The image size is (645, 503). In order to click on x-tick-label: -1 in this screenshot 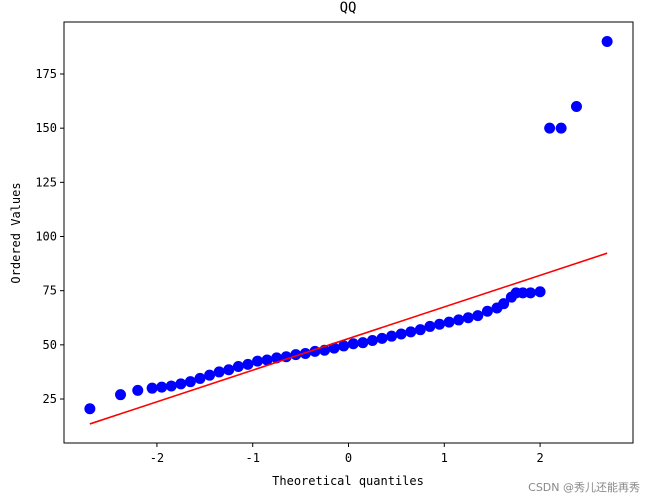, I will do `click(252, 458)`.